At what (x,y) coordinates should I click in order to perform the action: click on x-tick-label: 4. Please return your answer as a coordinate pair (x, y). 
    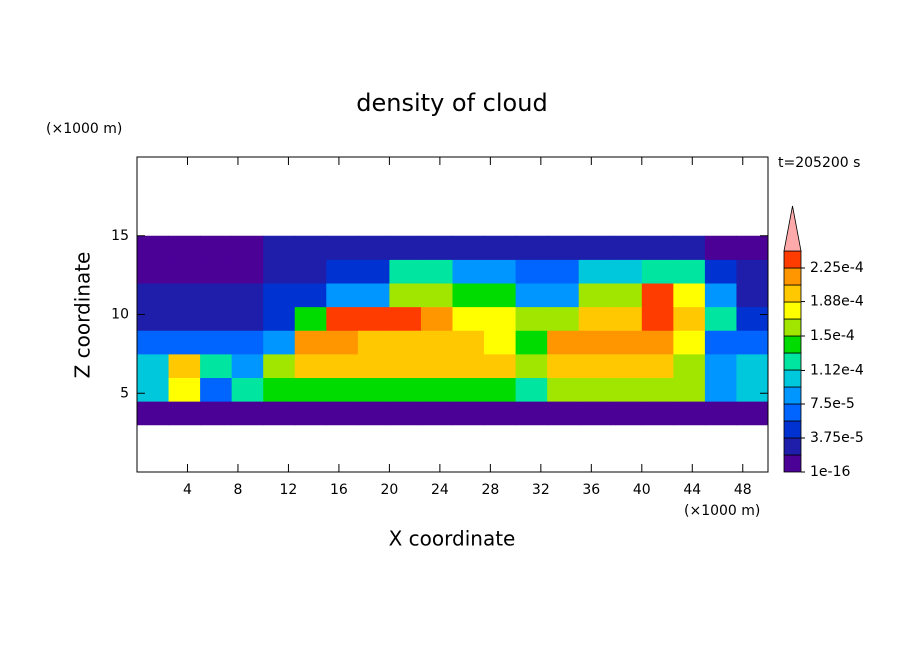
    Looking at the image, I should click on (187, 490).